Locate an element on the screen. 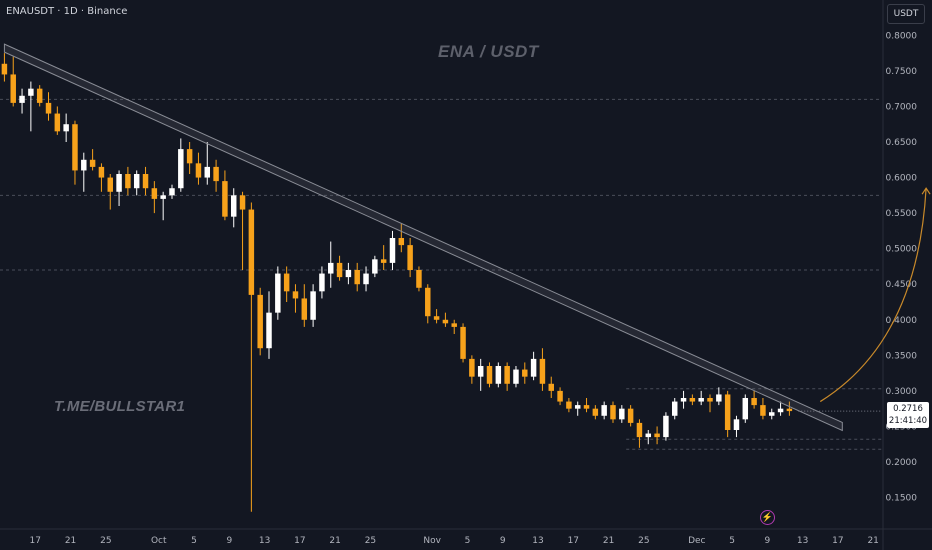  symbol-info: ENAUSDT · 1D · Binance is located at coordinates (67, 11).